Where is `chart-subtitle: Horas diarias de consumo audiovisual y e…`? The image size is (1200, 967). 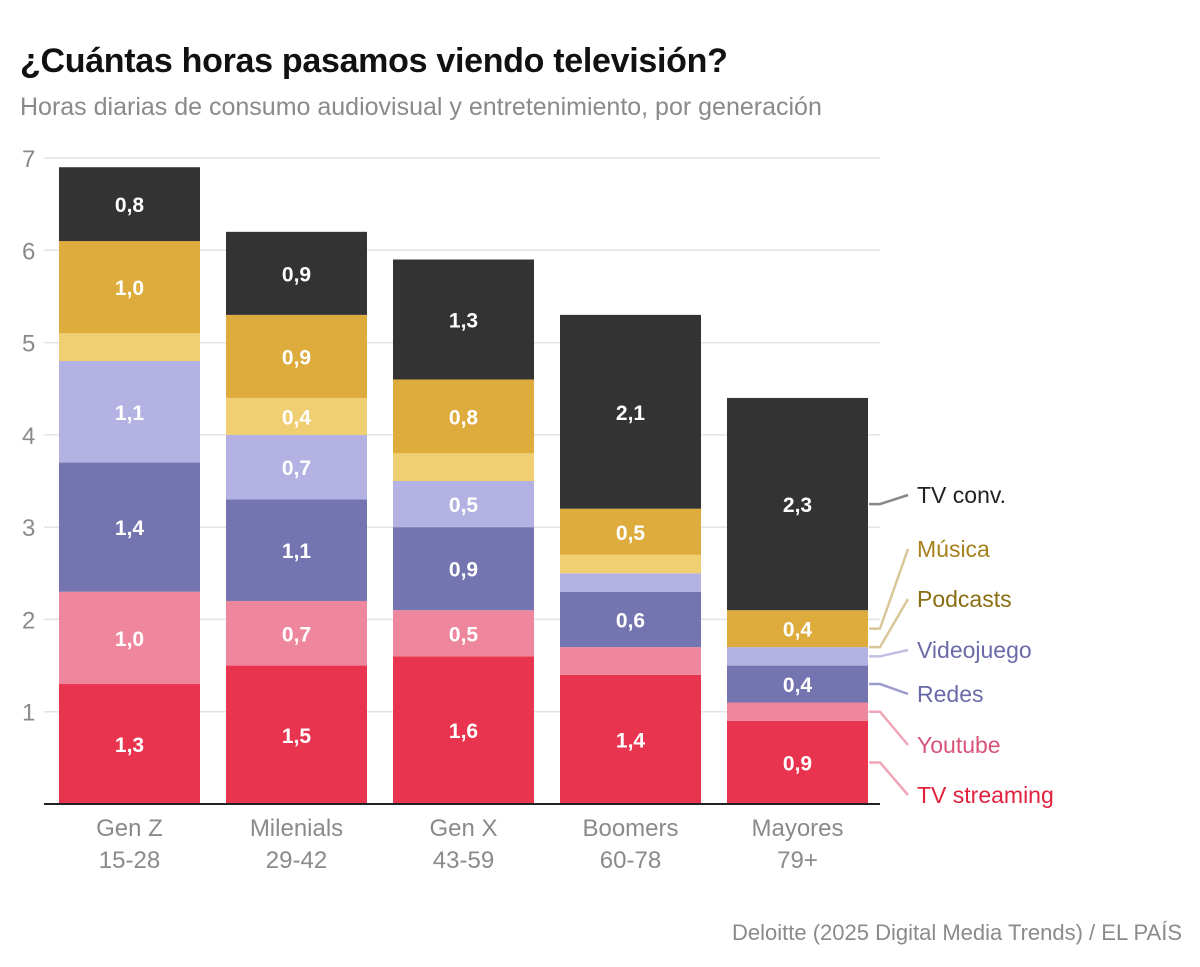 chart-subtitle: Horas diarias de consumo audiovisual y e… is located at coordinates (421, 107).